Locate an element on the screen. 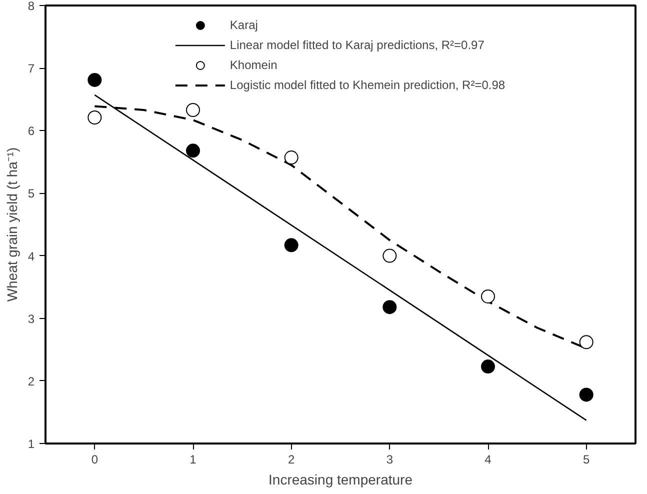 This screenshot has width=647, height=494. legend-label: Khomein is located at coordinates (254, 65).